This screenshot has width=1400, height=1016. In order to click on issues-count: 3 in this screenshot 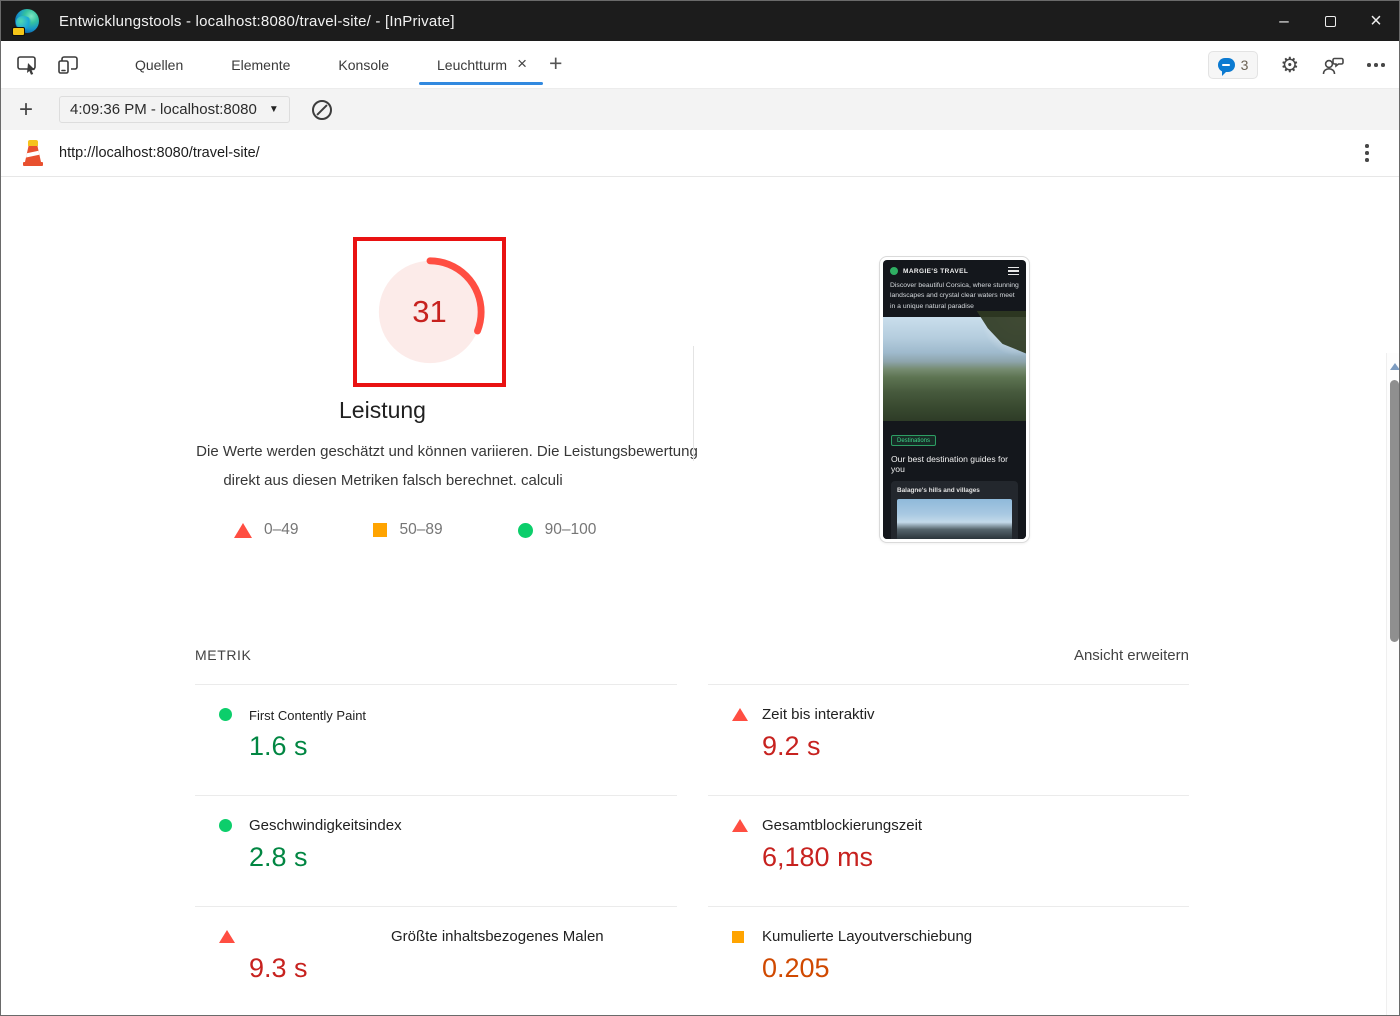, I will do `click(1244, 65)`.